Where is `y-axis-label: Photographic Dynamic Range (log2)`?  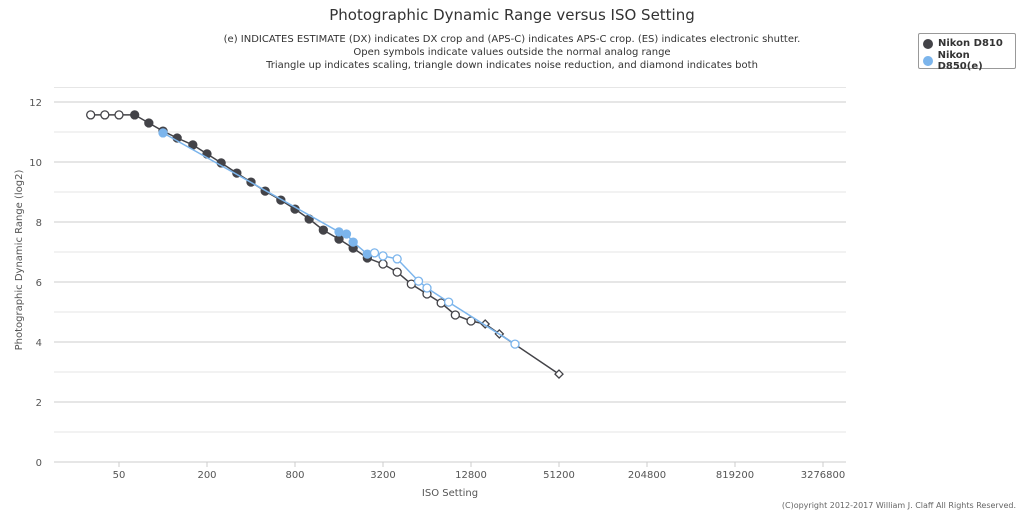
y-axis-label: Photographic Dynamic Range (log2) is located at coordinates (19, 260).